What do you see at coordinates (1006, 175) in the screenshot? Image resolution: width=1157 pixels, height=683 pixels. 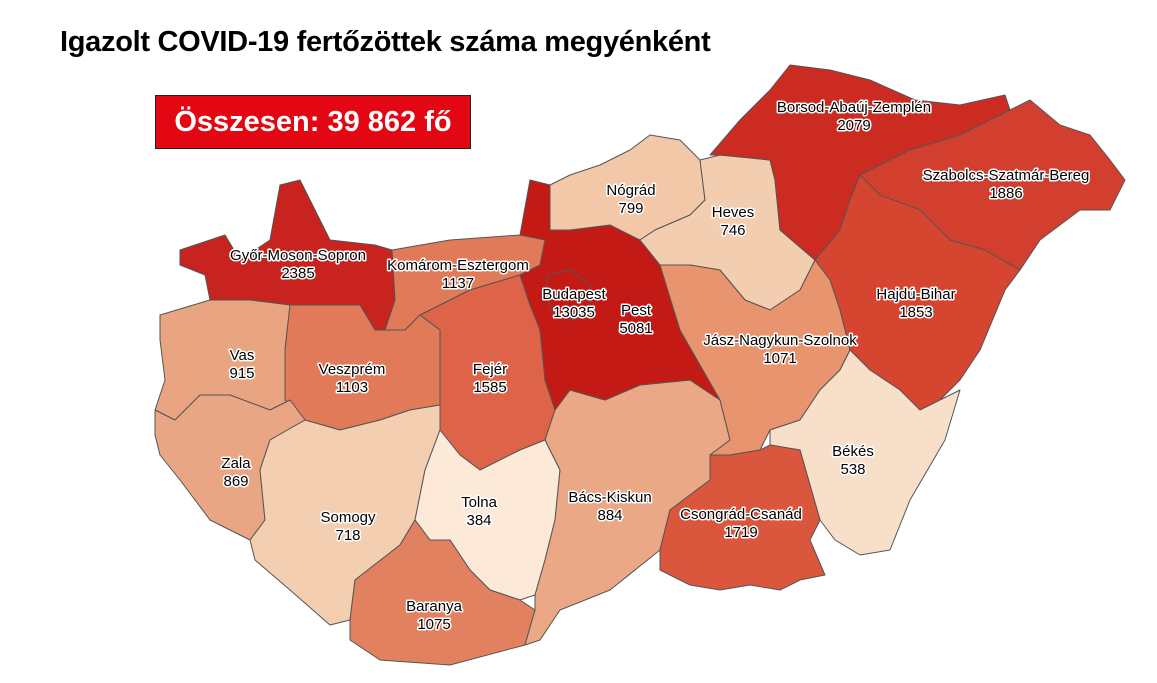 I see `county-label-szabolcs-szatmar-bereg: Szabolcs-Szatmár-Bereg` at bounding box center [1006, 175].